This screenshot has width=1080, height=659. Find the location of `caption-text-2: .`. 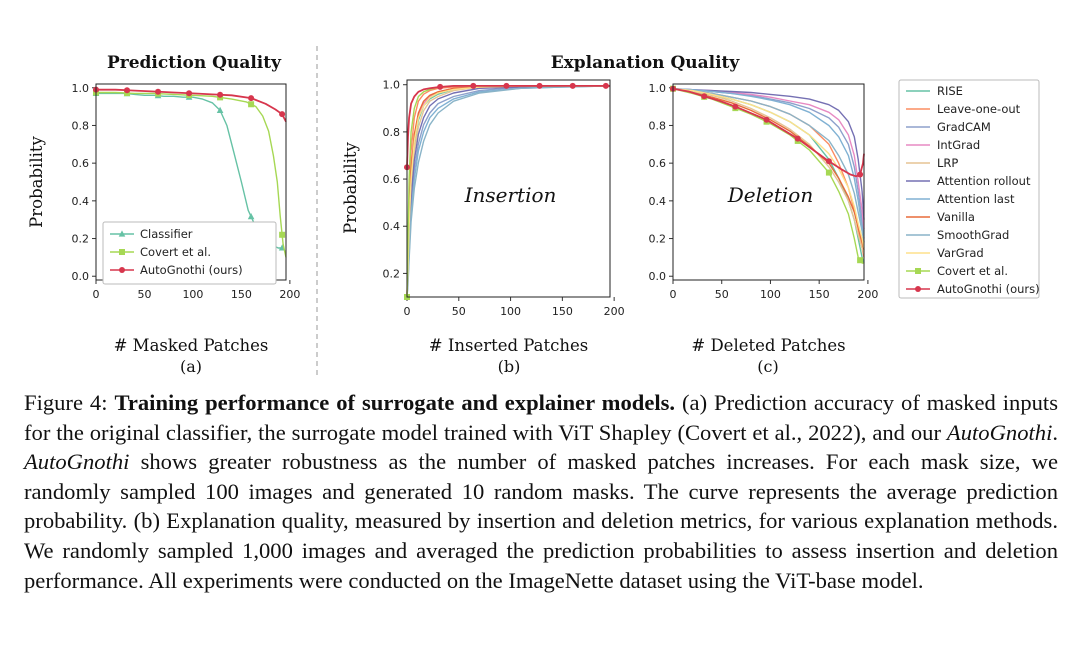

caption-text-2: . is located at coordinates (1055, 432).